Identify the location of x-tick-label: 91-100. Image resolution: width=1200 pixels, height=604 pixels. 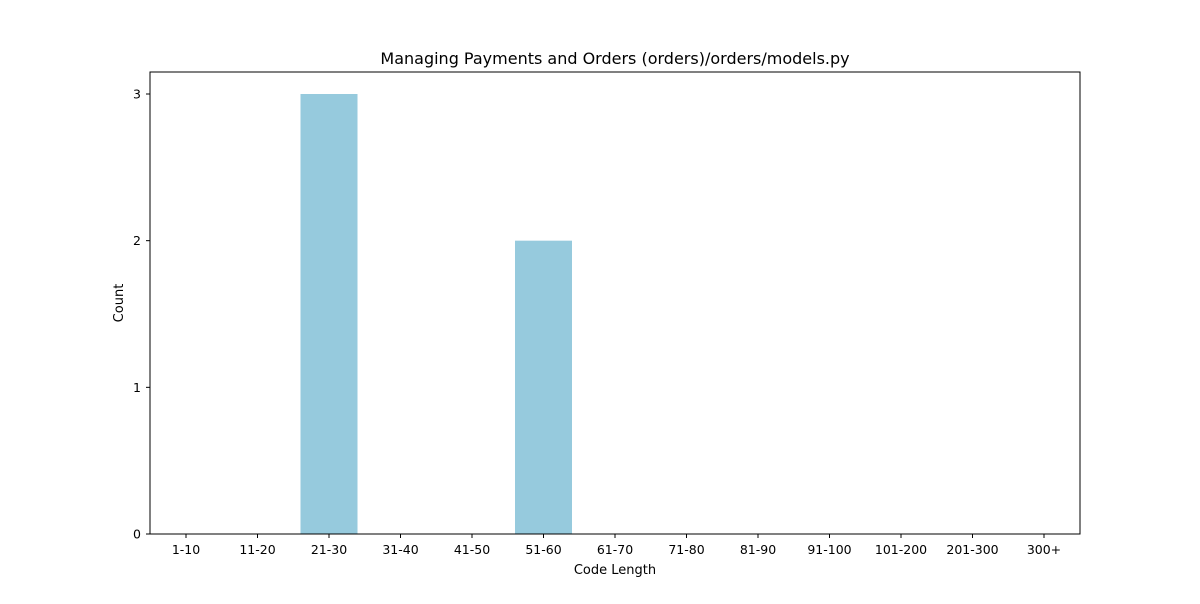
(829, 549).